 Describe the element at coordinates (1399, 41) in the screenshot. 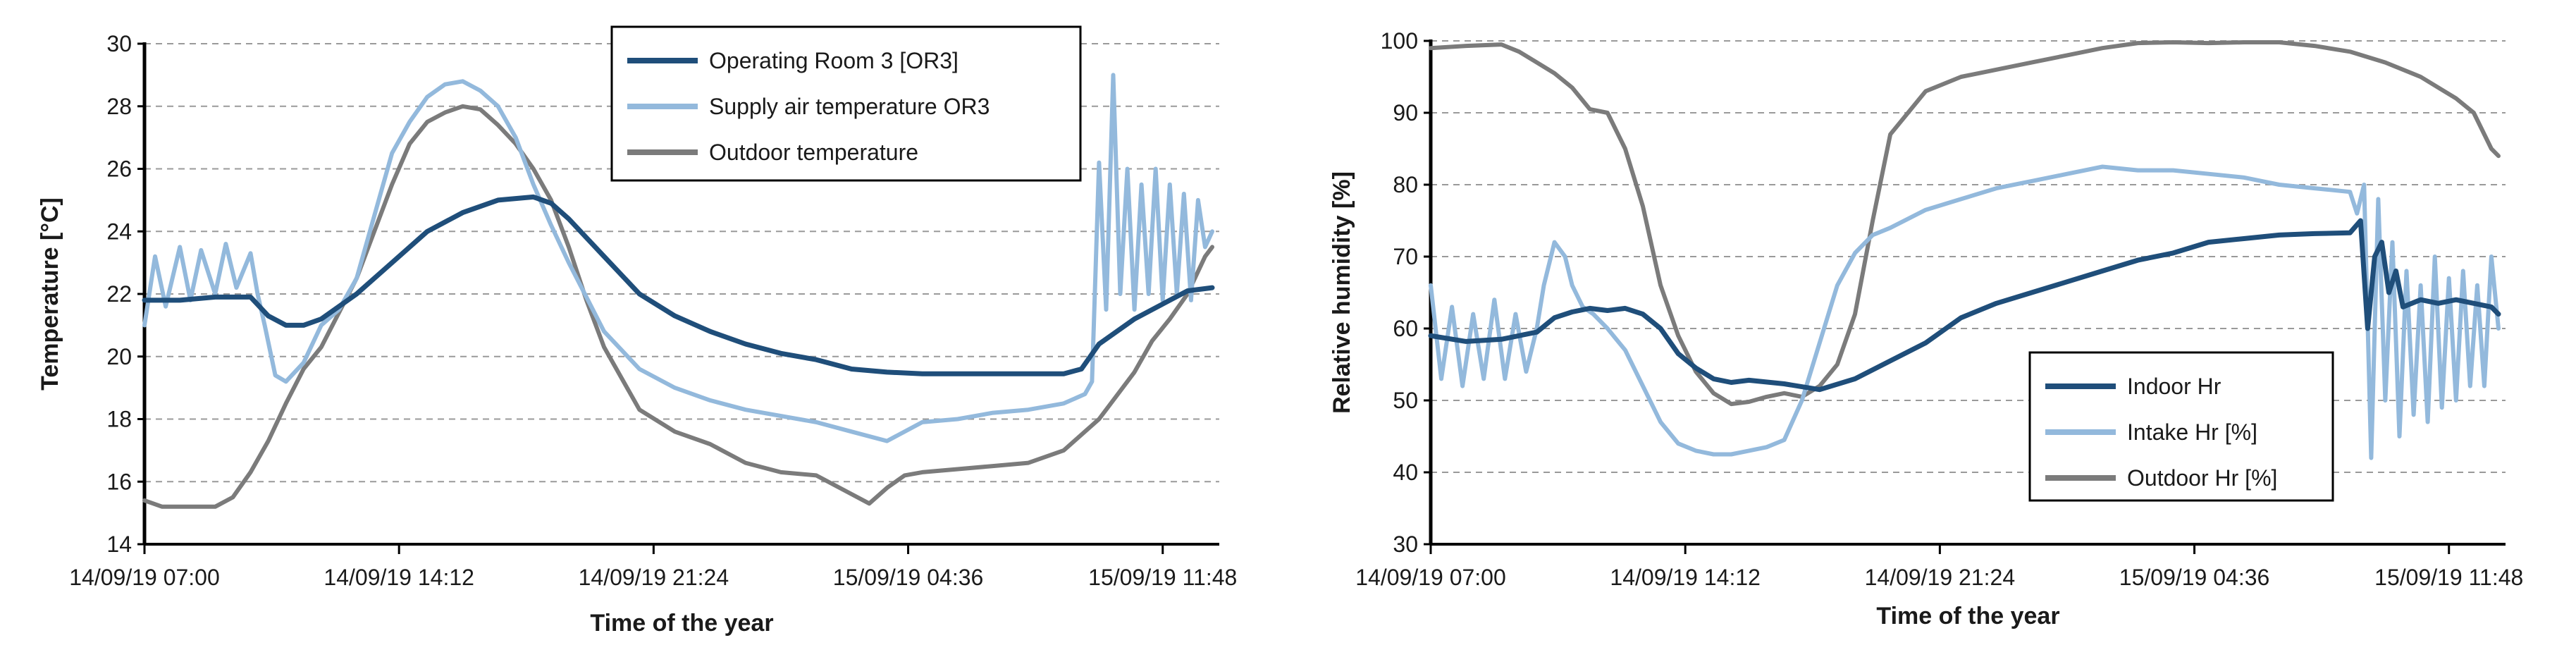

I see `y-tick-label: 100` at that location.